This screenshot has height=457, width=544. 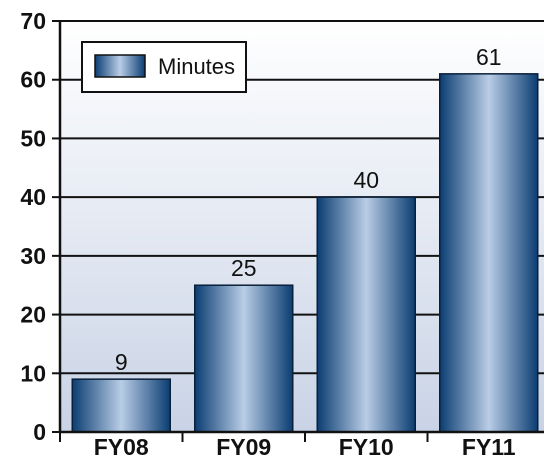 I want to click on data-label: 61, so click(x=489, y=57).